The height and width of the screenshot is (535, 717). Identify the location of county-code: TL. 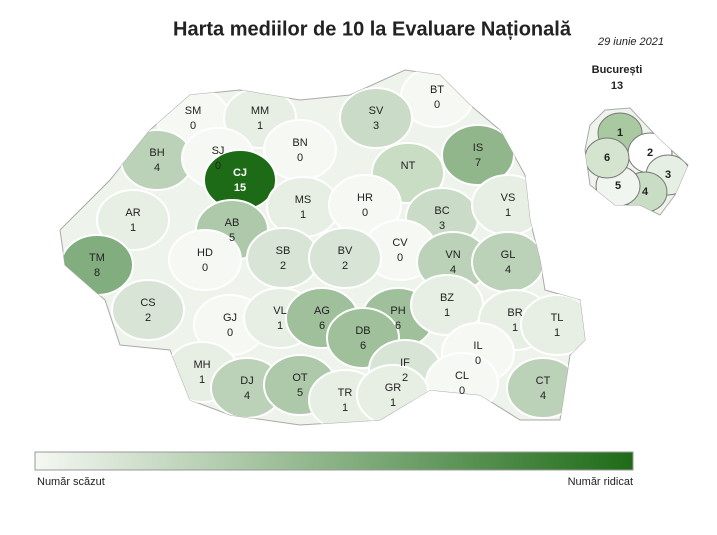
(557, 318).